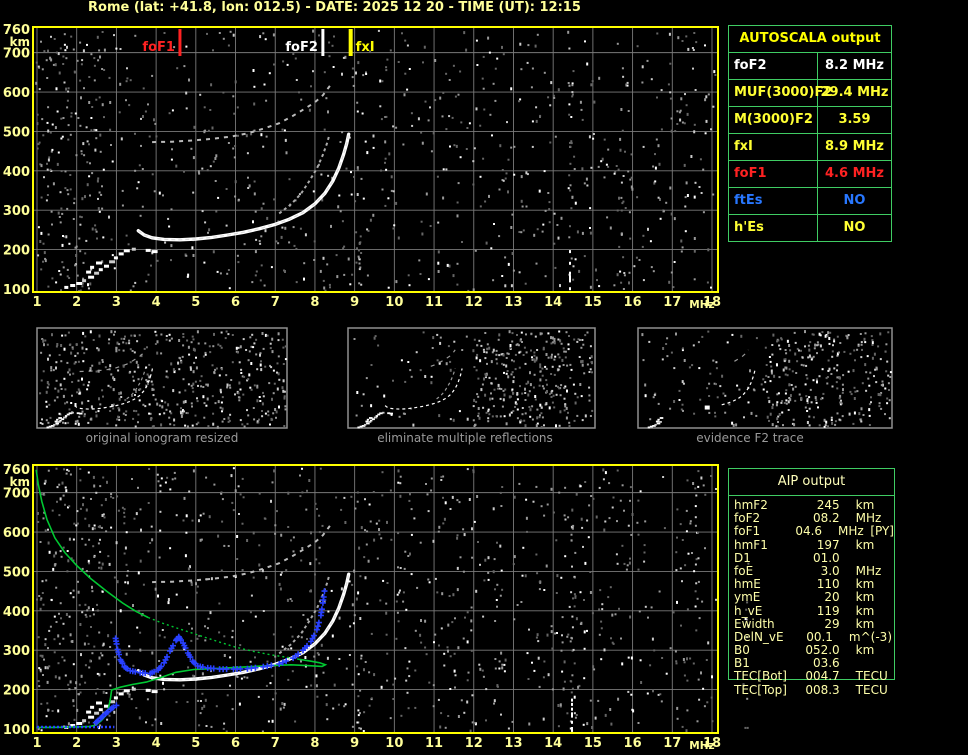 The height and width of the screenshot is (755, 968). Describe the element at coordinates (744, 570) in the screenshot. I see `param-label: foE` at that location.